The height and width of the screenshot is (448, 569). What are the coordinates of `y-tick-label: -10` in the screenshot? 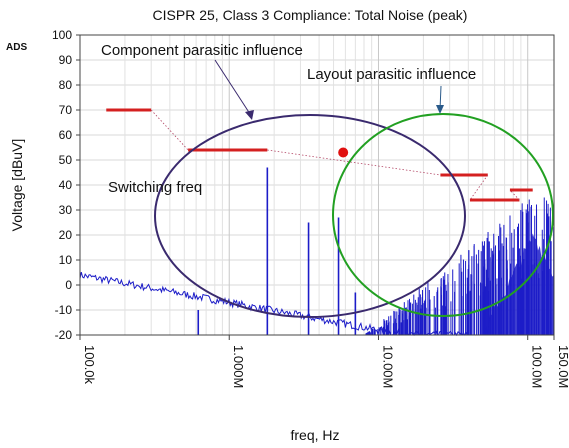 It's located at (64, 310).